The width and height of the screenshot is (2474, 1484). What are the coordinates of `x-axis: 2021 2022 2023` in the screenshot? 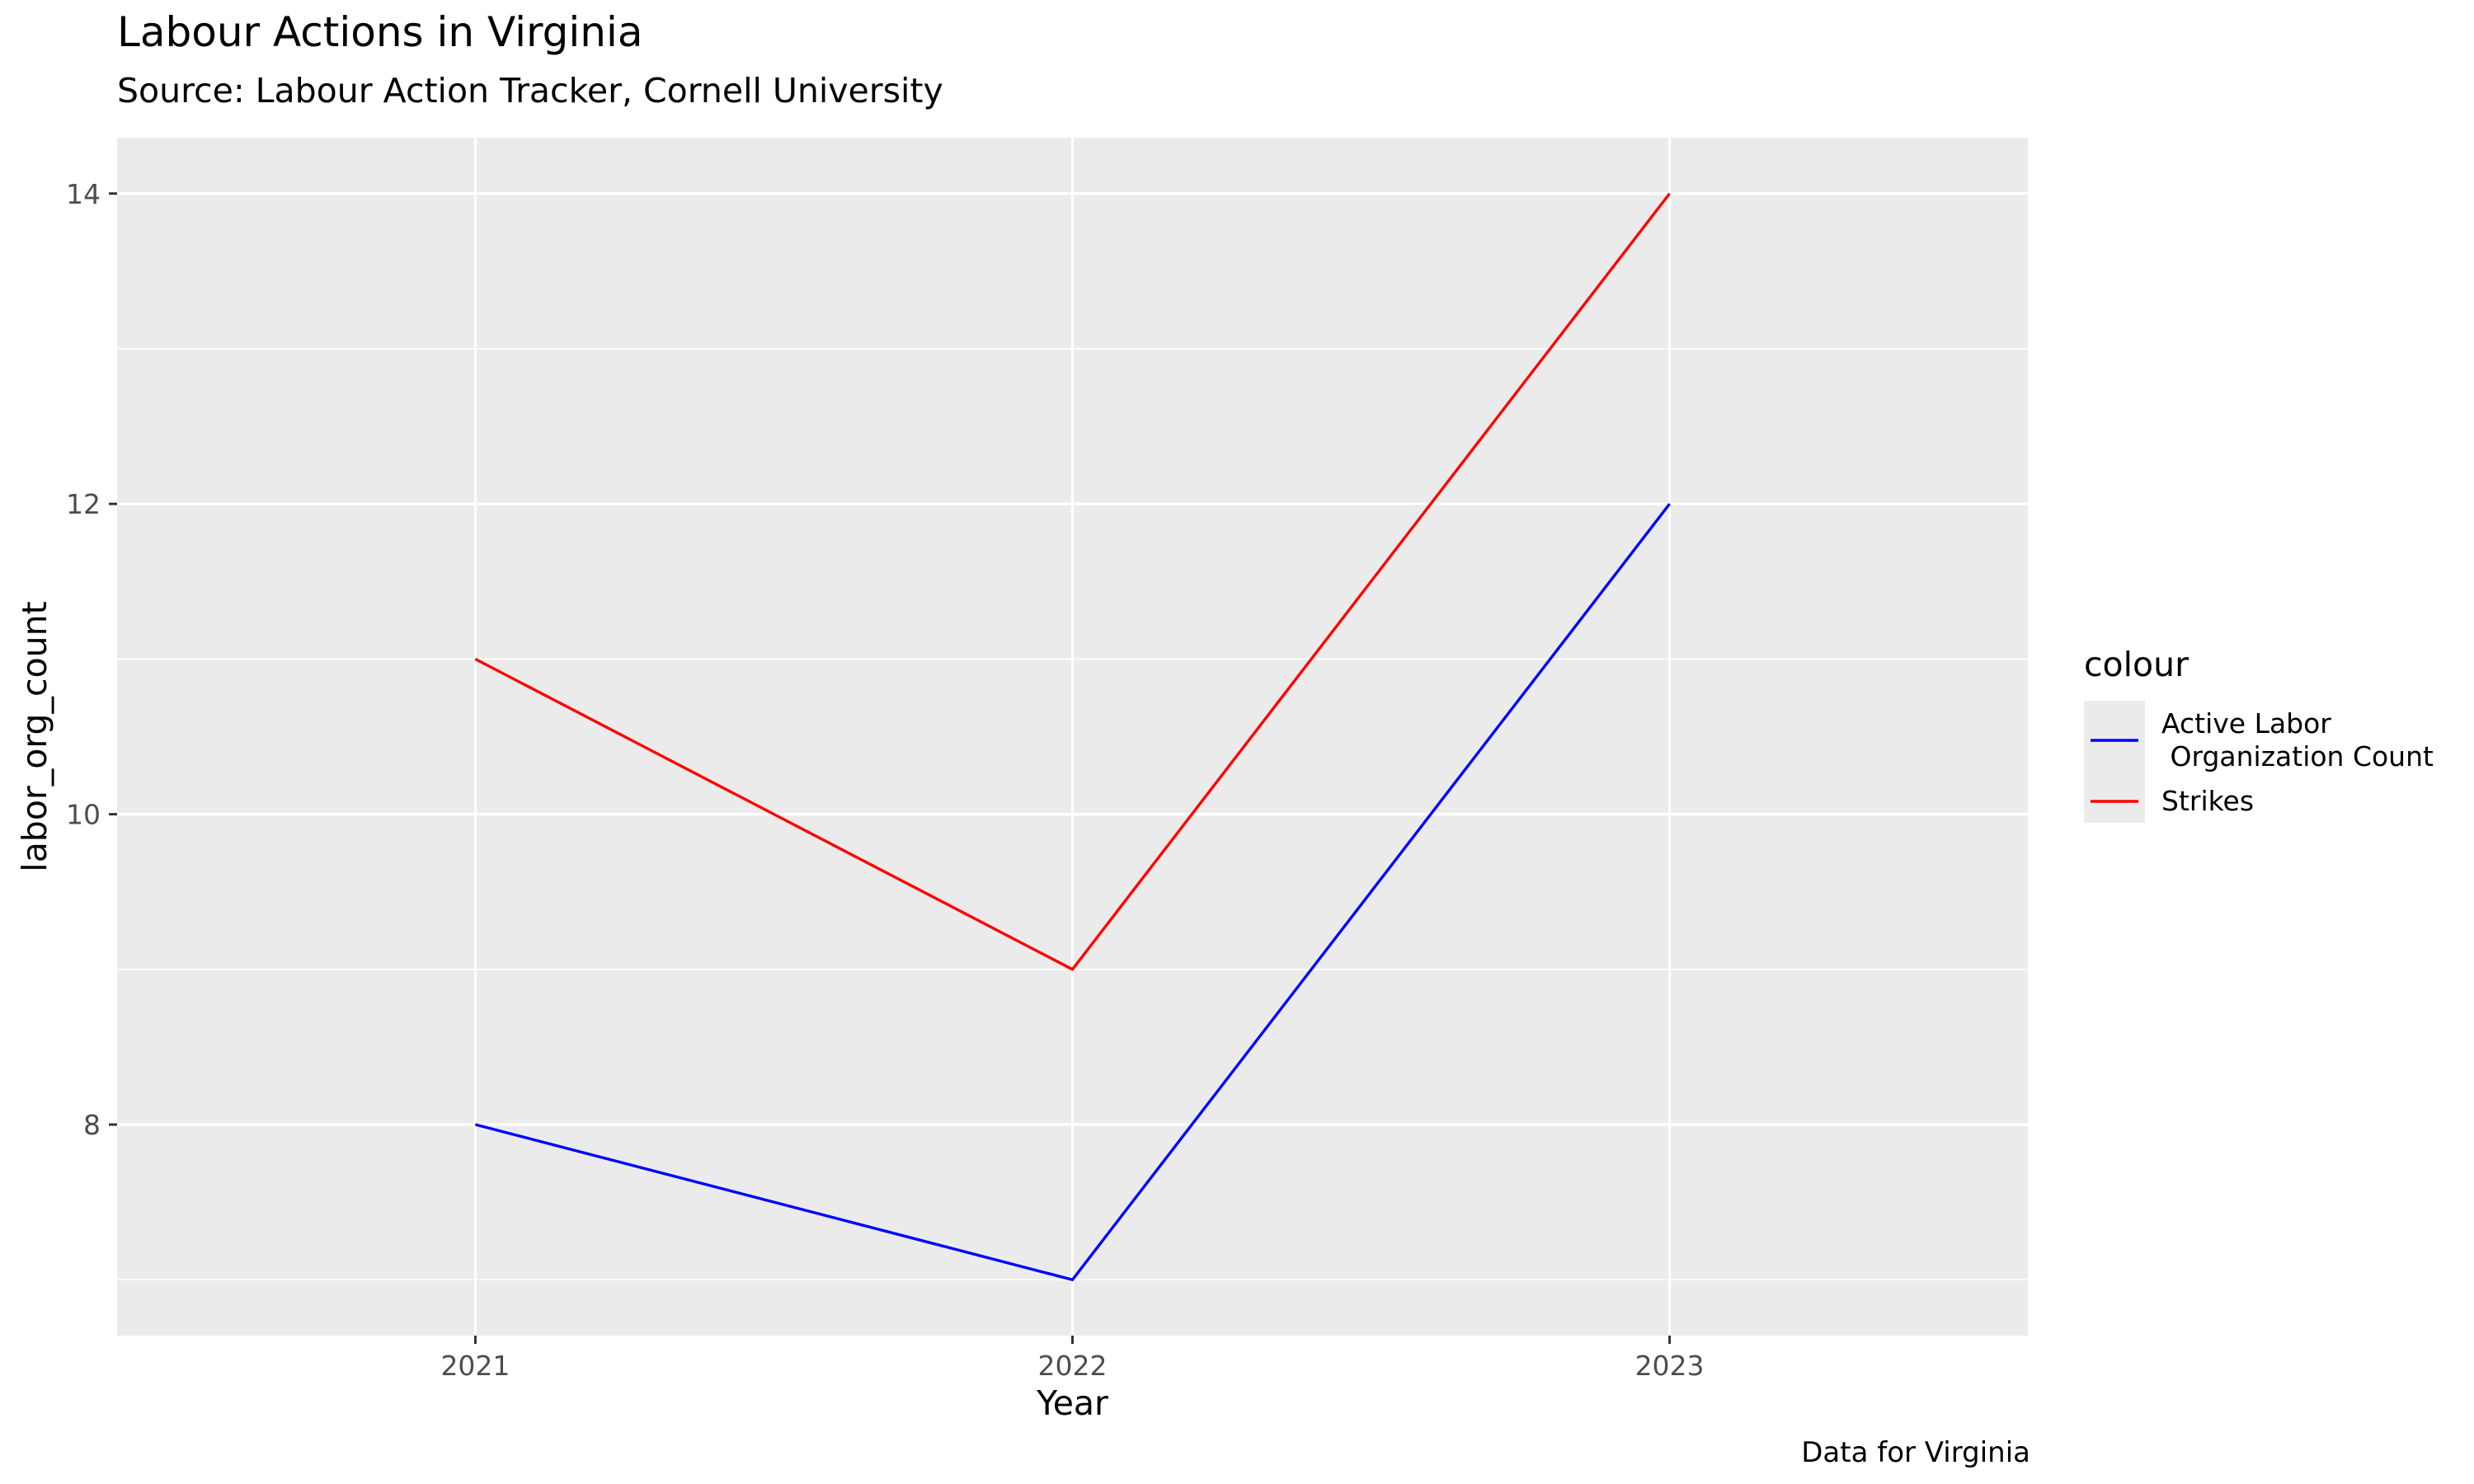 It's located at (1072, 1359).